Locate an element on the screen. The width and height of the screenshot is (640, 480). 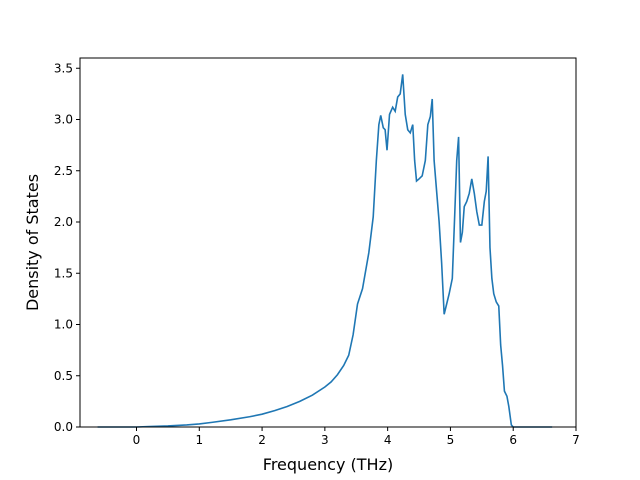
x-axis-label: Frequency (THz) is located at coordinates (328, 464).